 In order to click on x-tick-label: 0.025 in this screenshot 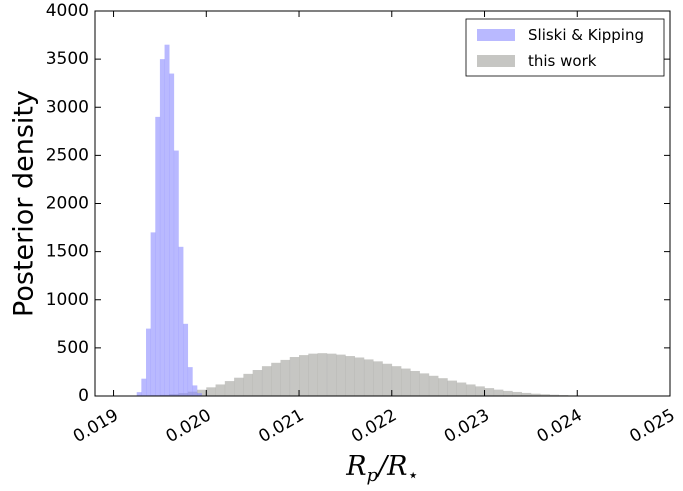, I will do `click(652, 426)`.